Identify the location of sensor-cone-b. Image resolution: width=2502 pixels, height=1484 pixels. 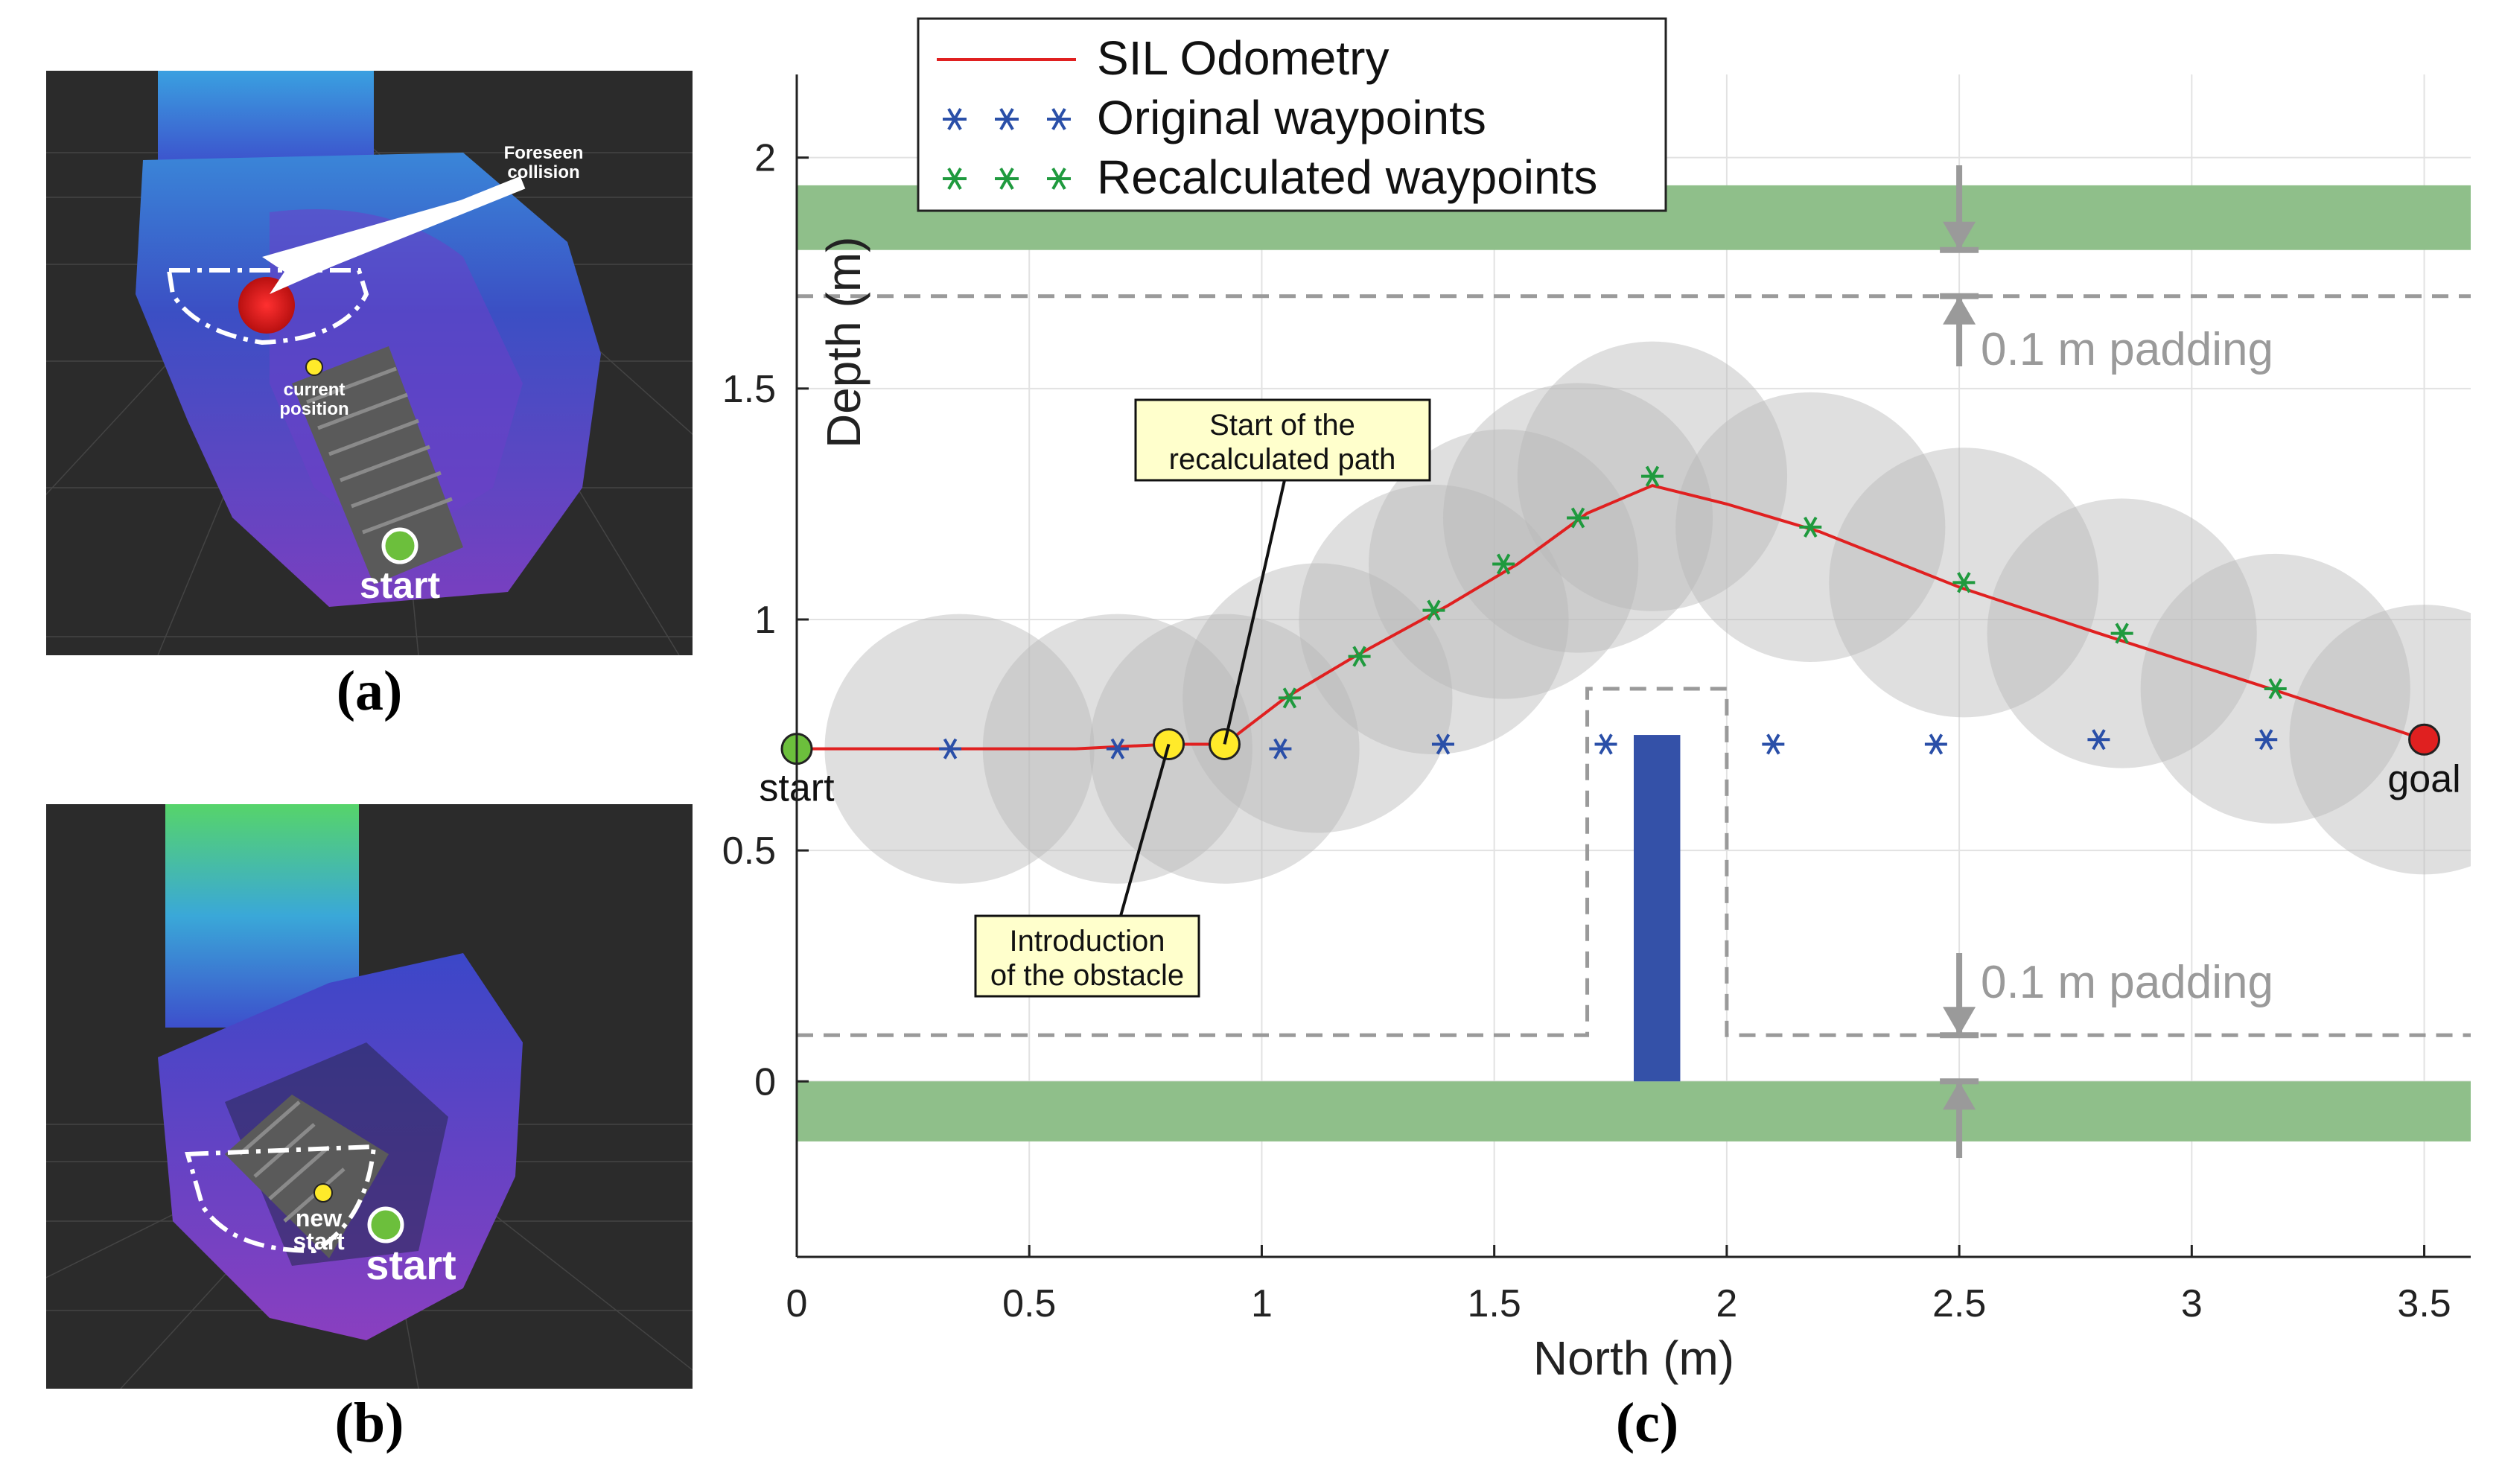
(281, 1199).